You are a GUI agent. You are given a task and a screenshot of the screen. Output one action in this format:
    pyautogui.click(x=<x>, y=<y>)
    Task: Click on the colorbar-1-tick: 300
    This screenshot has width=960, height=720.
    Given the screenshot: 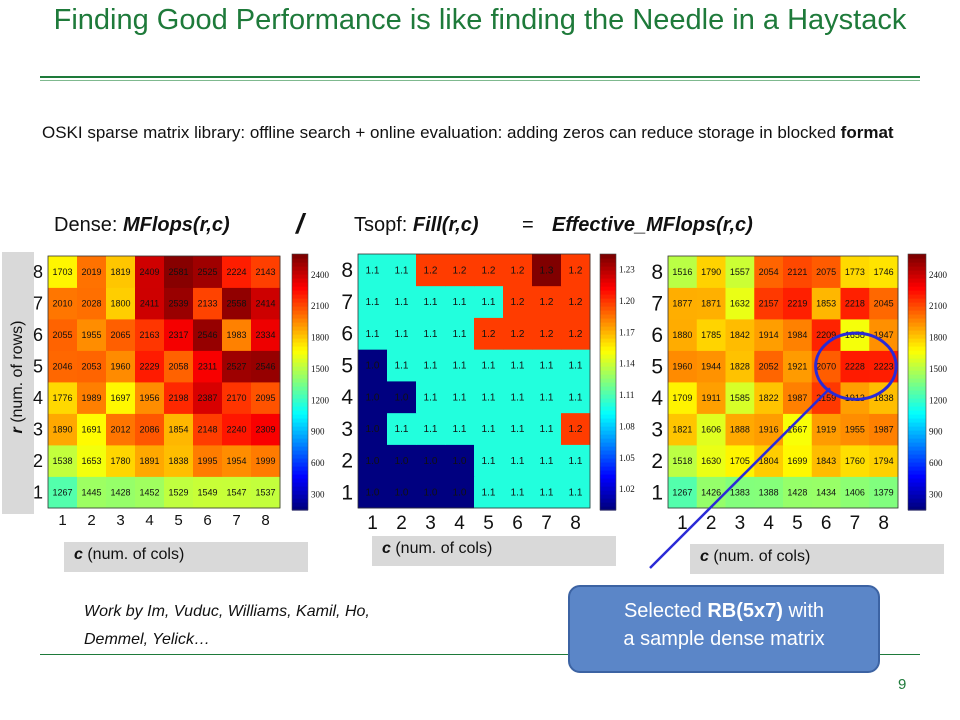 What is the action you would take?
    pyautogui.click(x=318, y=494)
    